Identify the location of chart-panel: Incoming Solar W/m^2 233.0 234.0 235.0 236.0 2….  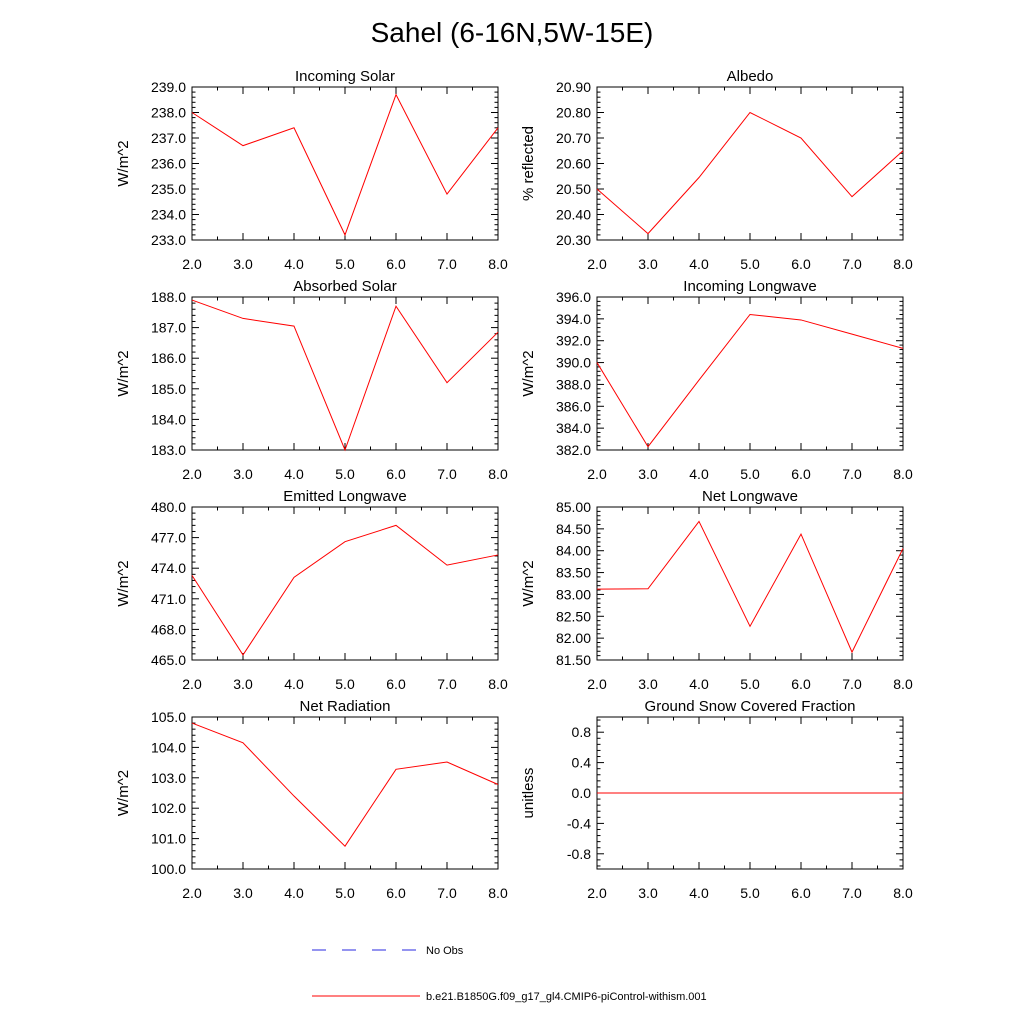
(311, 170).